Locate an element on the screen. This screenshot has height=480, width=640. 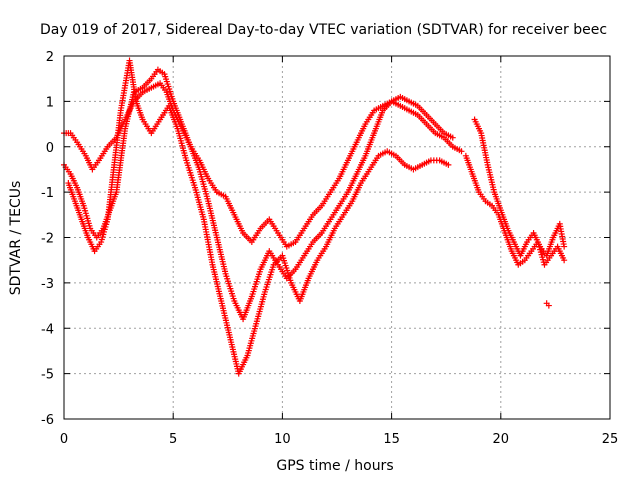
series-isolated is located at coordinates (547, 304).